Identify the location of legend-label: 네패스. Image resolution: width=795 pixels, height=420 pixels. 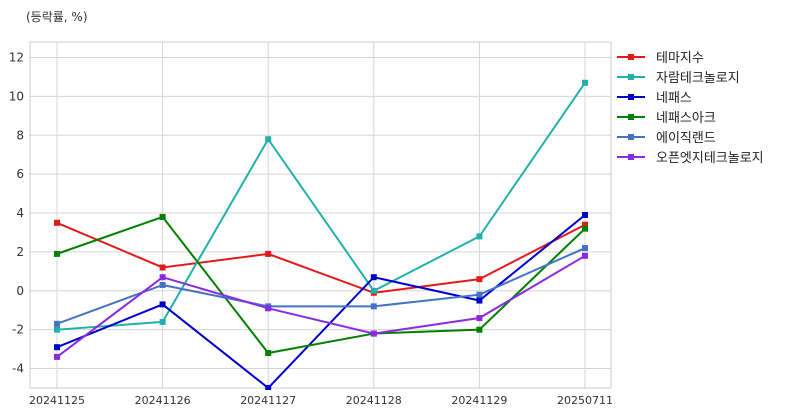
(674, 98).